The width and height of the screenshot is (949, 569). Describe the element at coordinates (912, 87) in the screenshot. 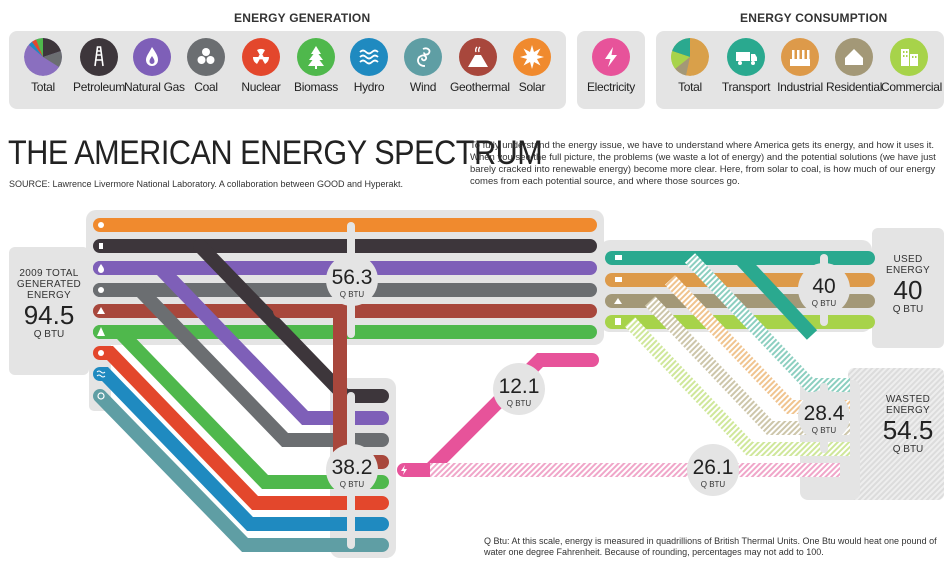

I see `cons-item-label: Commercial` at that location.